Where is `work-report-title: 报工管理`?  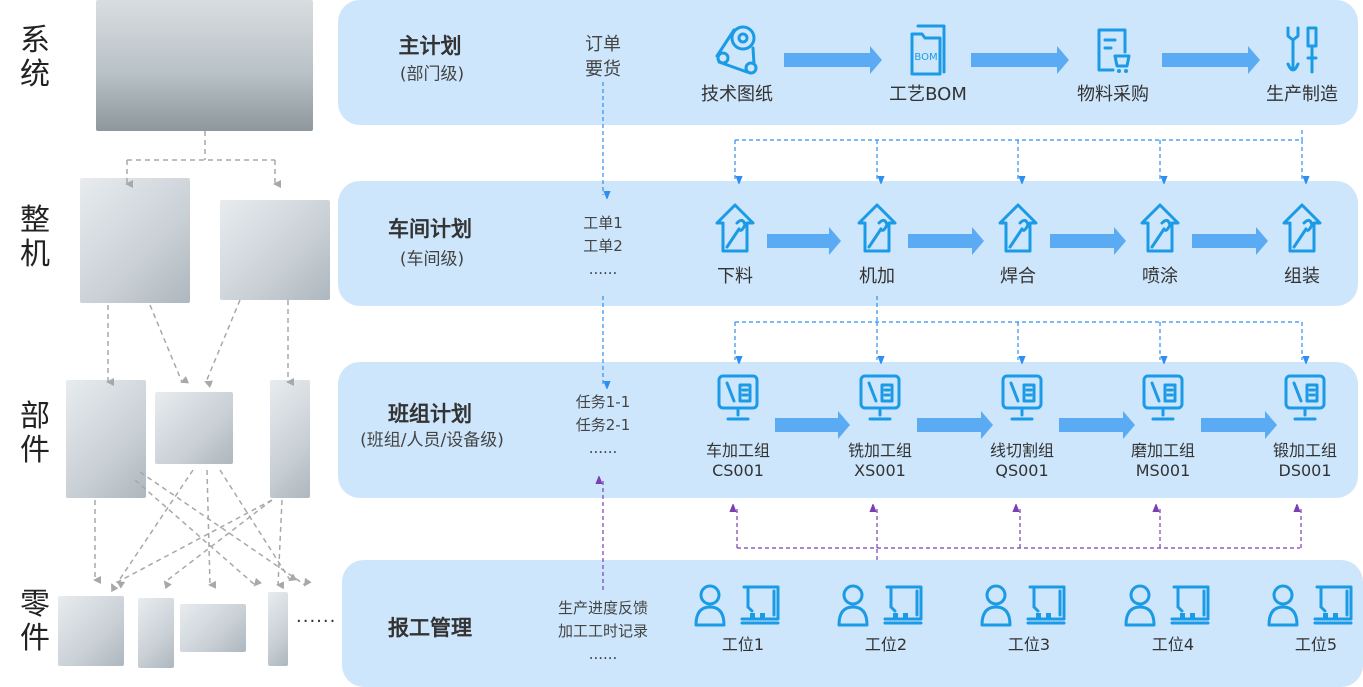 work-report-title: 报工管理 is located at coordinates (430, 628).